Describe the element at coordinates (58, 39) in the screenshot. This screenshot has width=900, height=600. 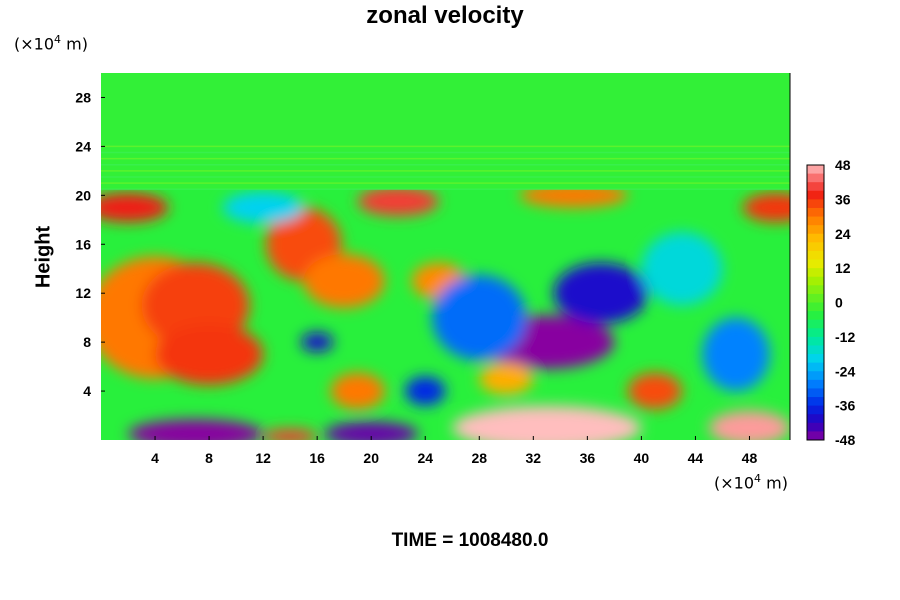
I see `y-unit-exponent: 4` at that location.